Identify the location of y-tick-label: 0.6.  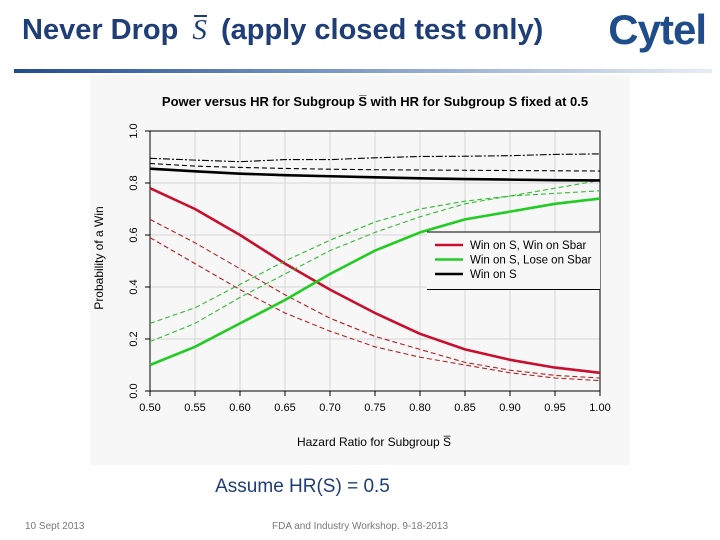
(134, 234).